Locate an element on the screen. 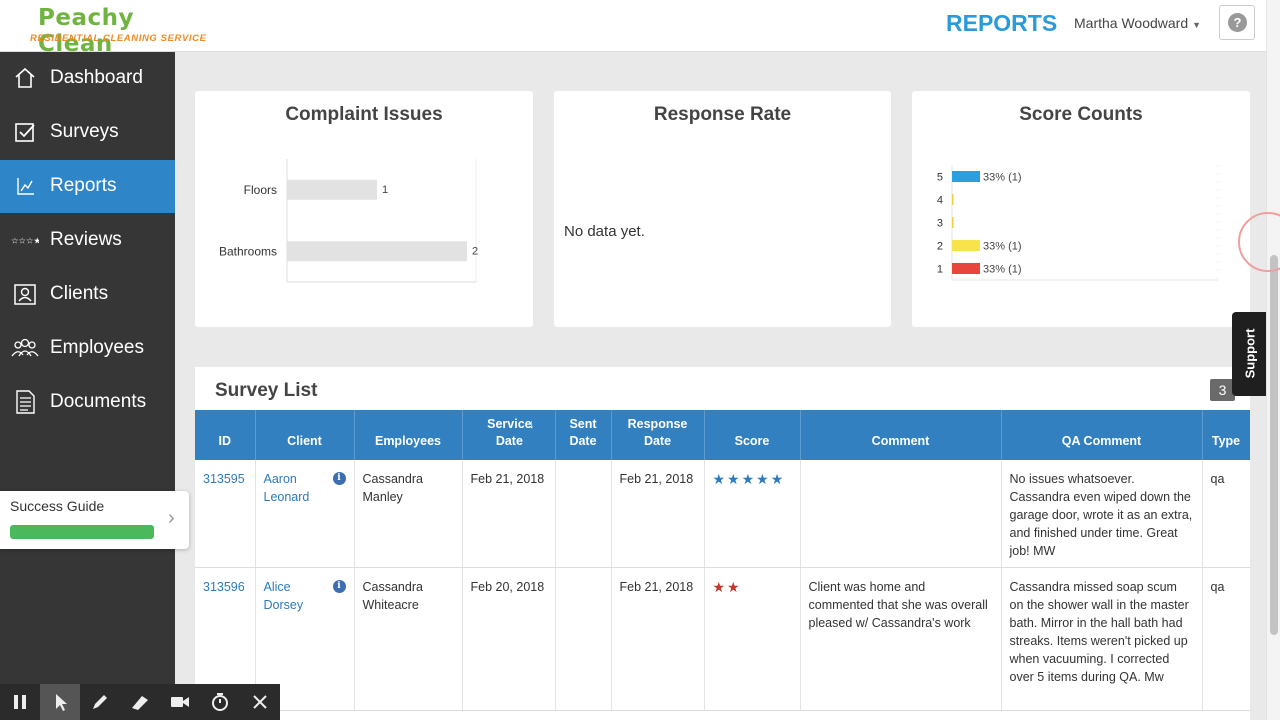  sidebar-item-reviews: ☆☆☆★ Reviews is located at coordinates (87, 240).